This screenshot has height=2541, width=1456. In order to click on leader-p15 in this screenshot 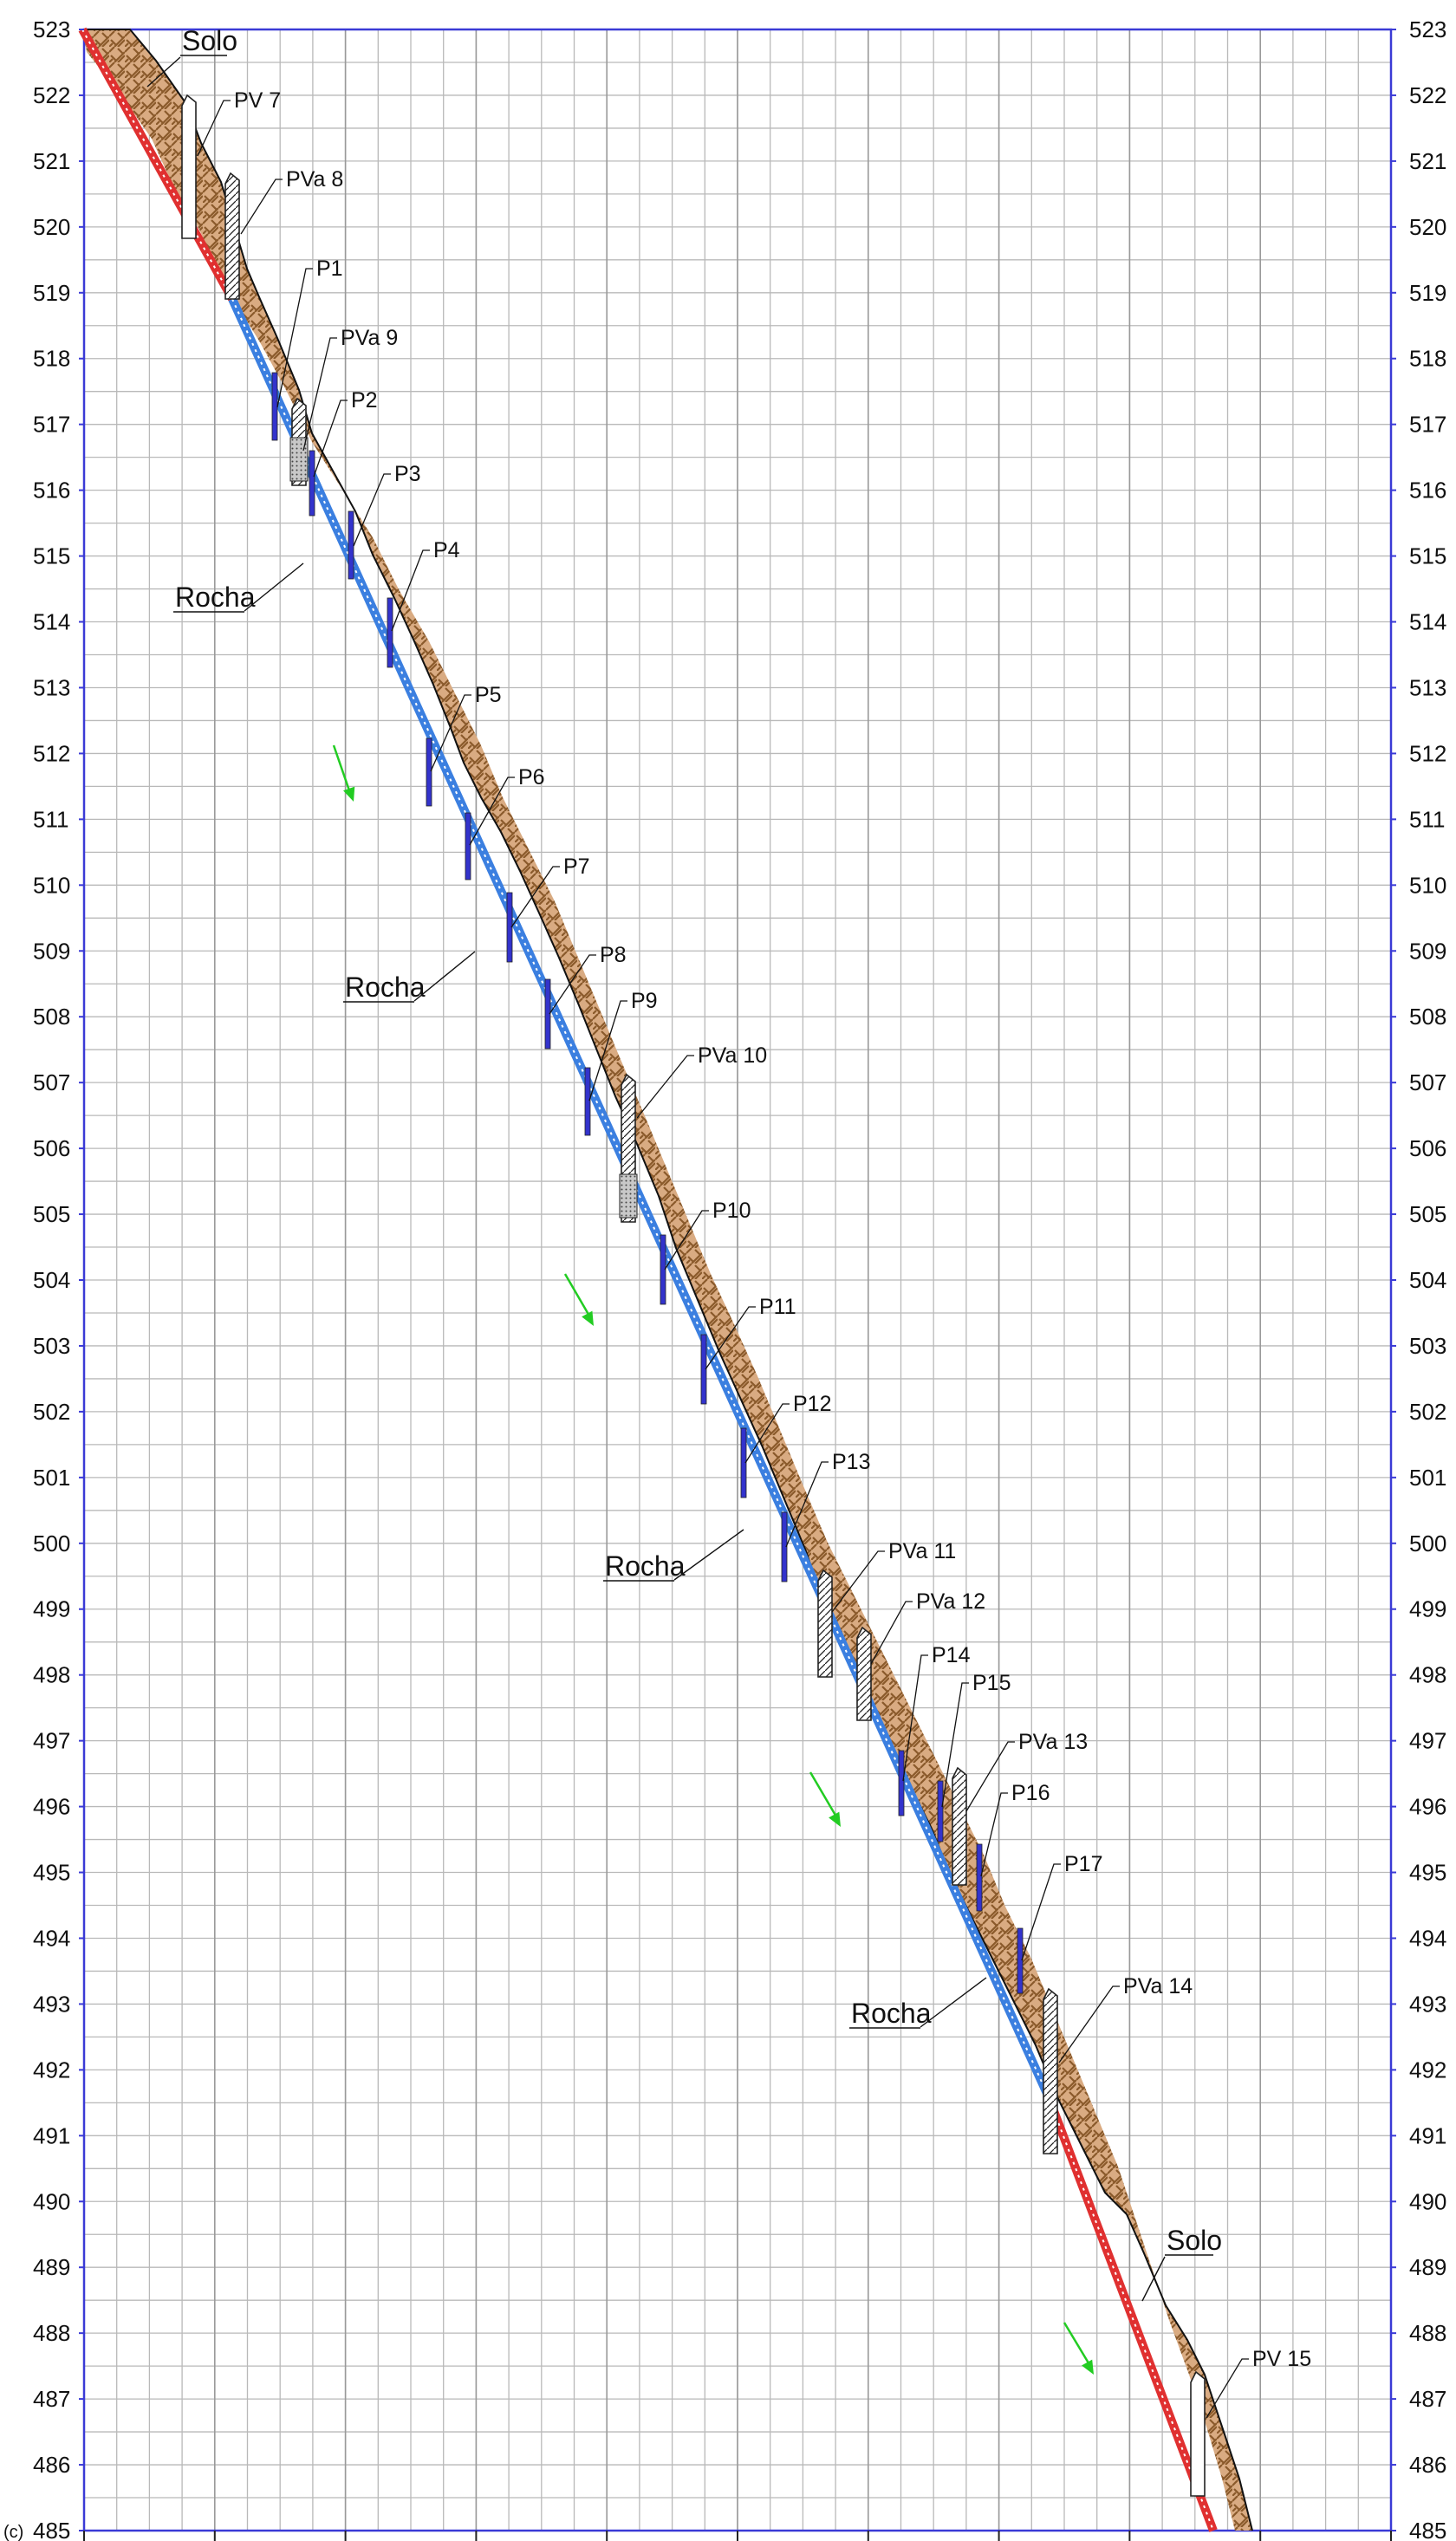, I will do `click(955, 1745)`.